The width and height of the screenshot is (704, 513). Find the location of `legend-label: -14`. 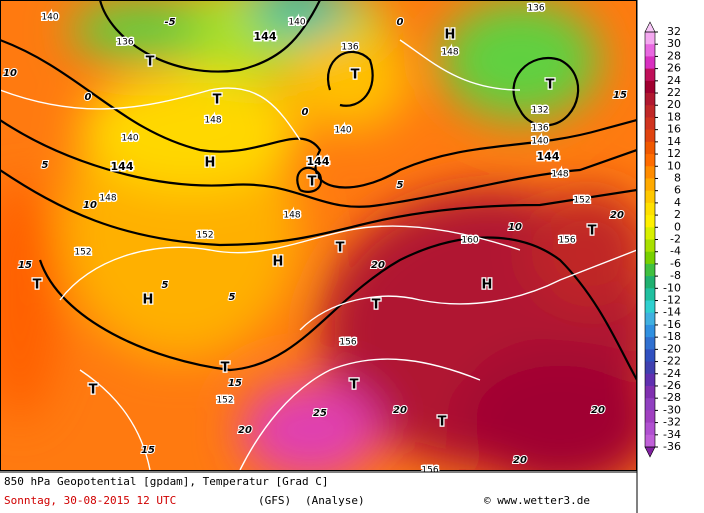

legend-label: -14 is located at coordinates (672, 312).